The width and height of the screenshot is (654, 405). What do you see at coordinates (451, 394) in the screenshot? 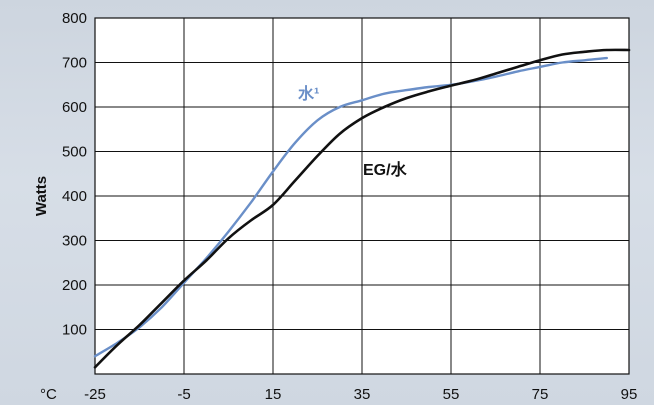
I see `x-tick-label: 55` at bounding box center [451, 394].